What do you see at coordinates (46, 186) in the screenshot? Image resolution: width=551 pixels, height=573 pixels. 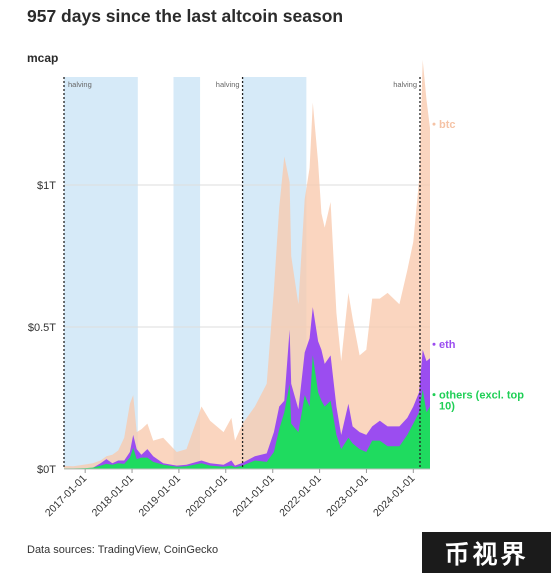 I see `y-tick-label: $1T` at bounding box center [46, 186].